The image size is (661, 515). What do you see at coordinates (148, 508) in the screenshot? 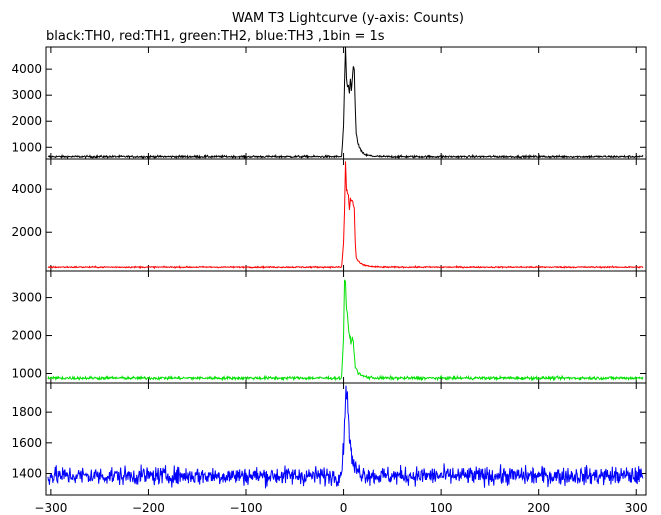
I see `x-tick-label: −200` at bounding box center [148, 508].